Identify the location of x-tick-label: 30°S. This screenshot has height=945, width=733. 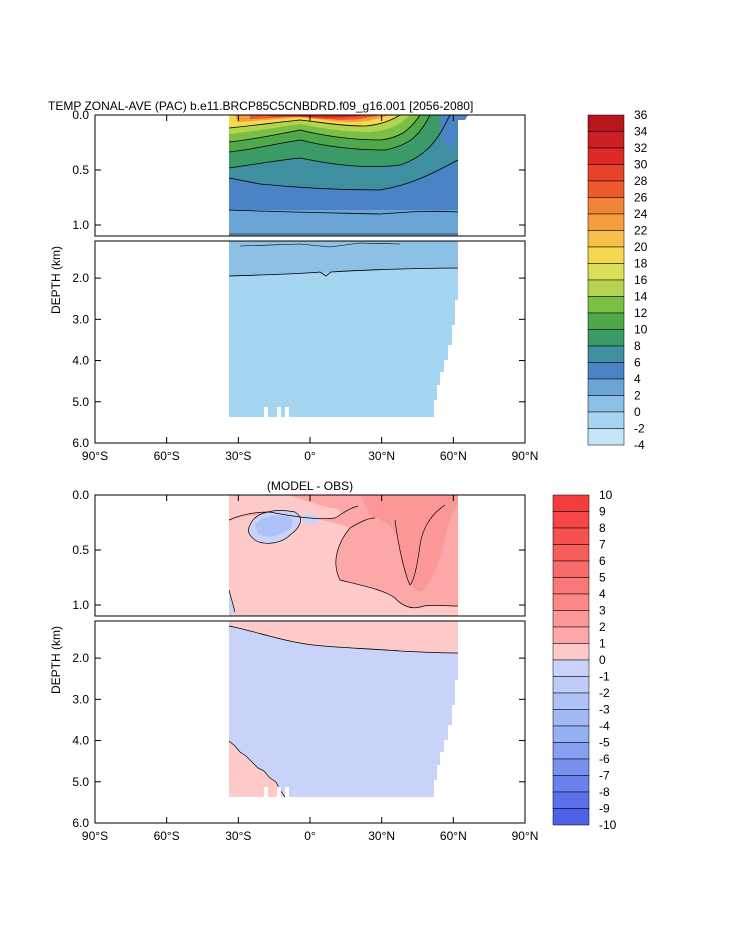
(238, 836).